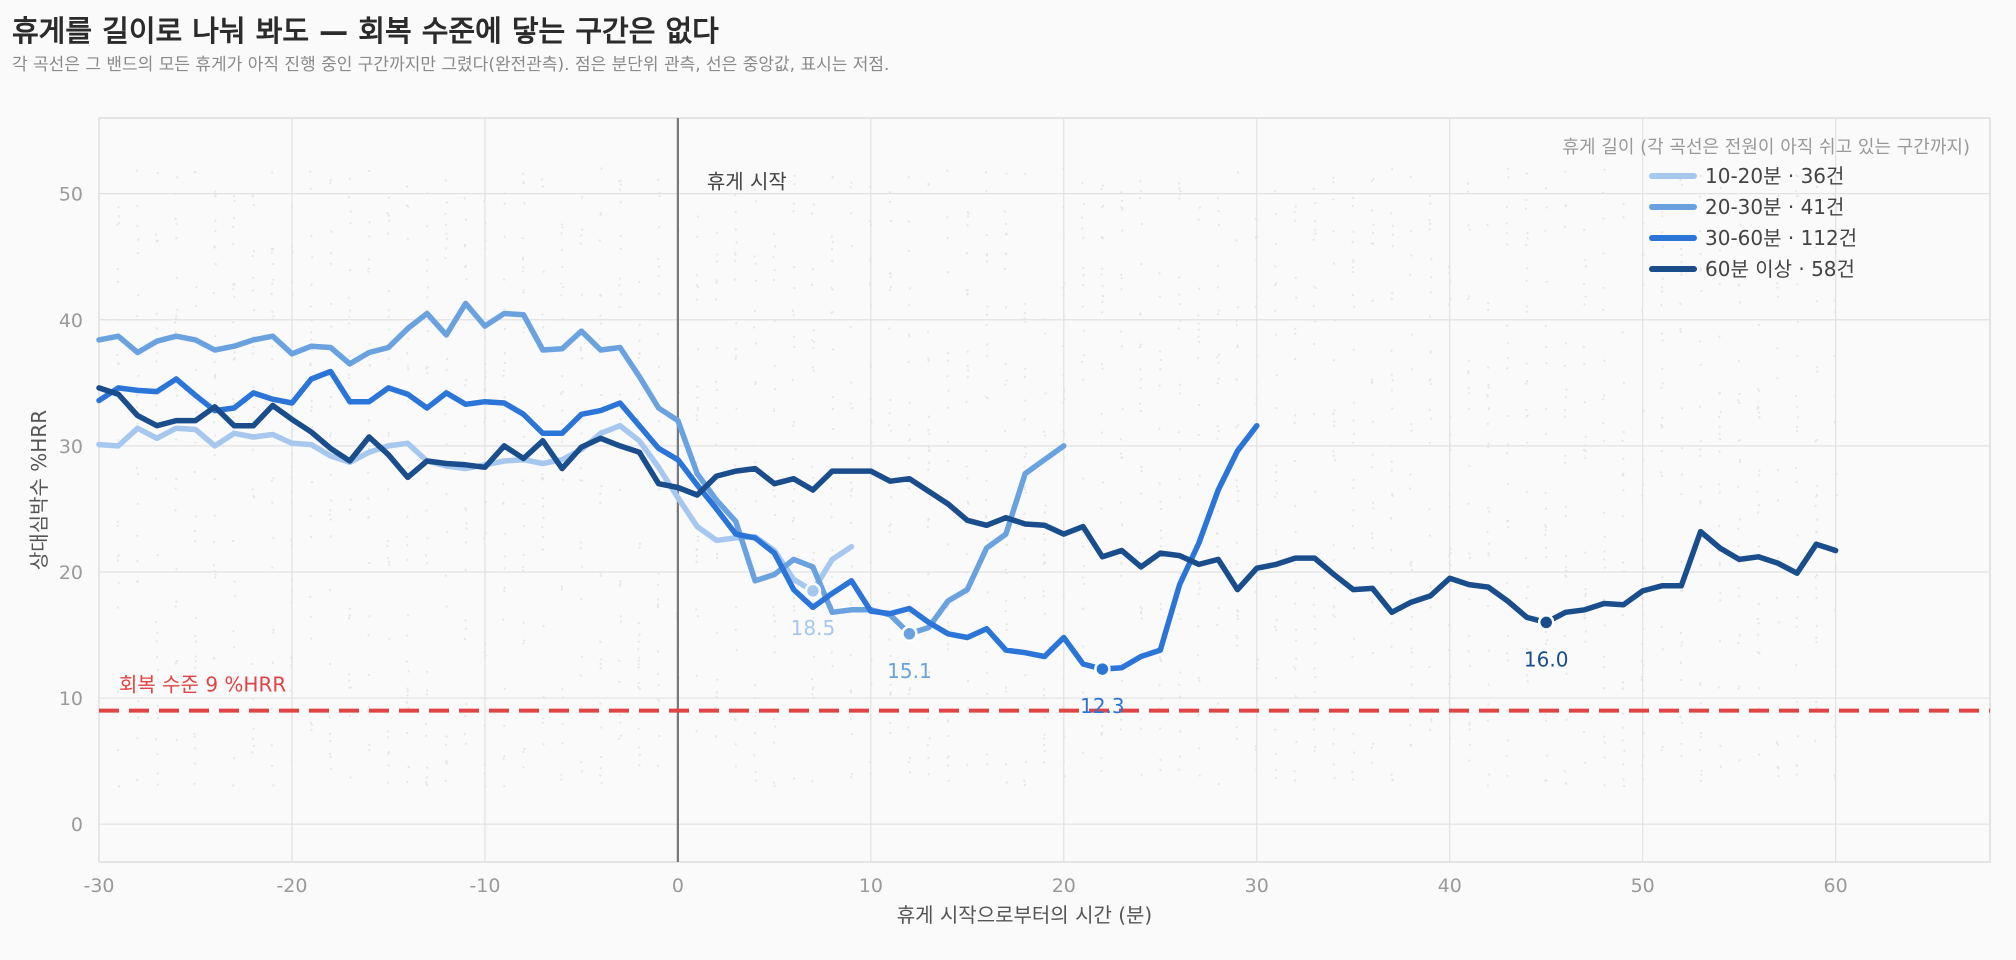 This screenshot has height=960, width=2016. I want to click on x-tick-label: 20, so click(1064, 886).